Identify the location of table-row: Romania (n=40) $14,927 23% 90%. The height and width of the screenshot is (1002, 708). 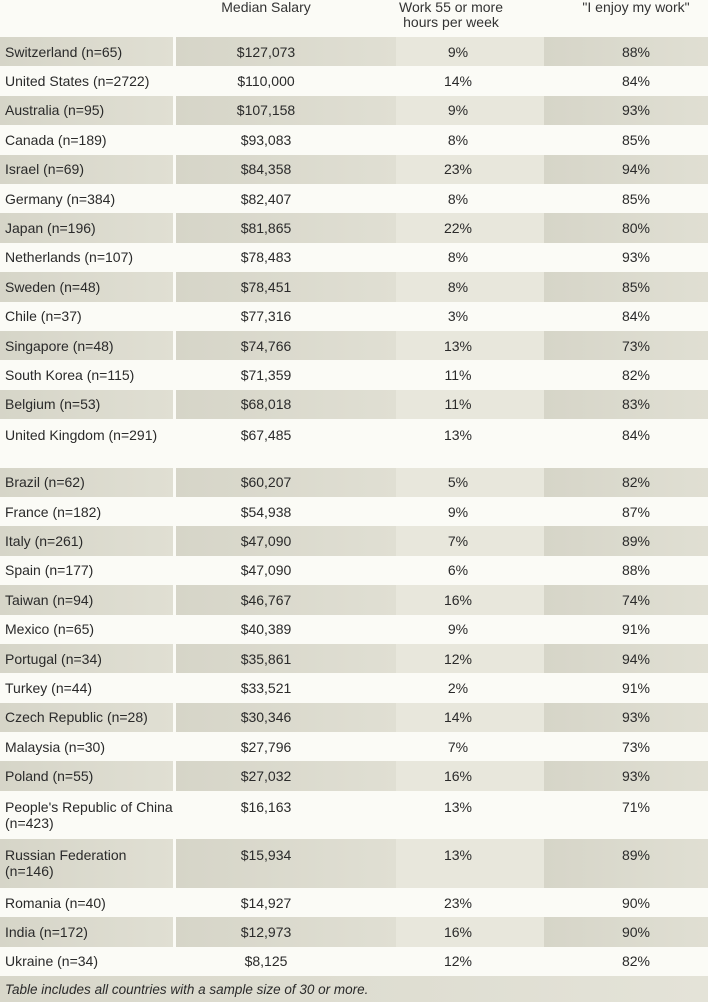
(354, 902).